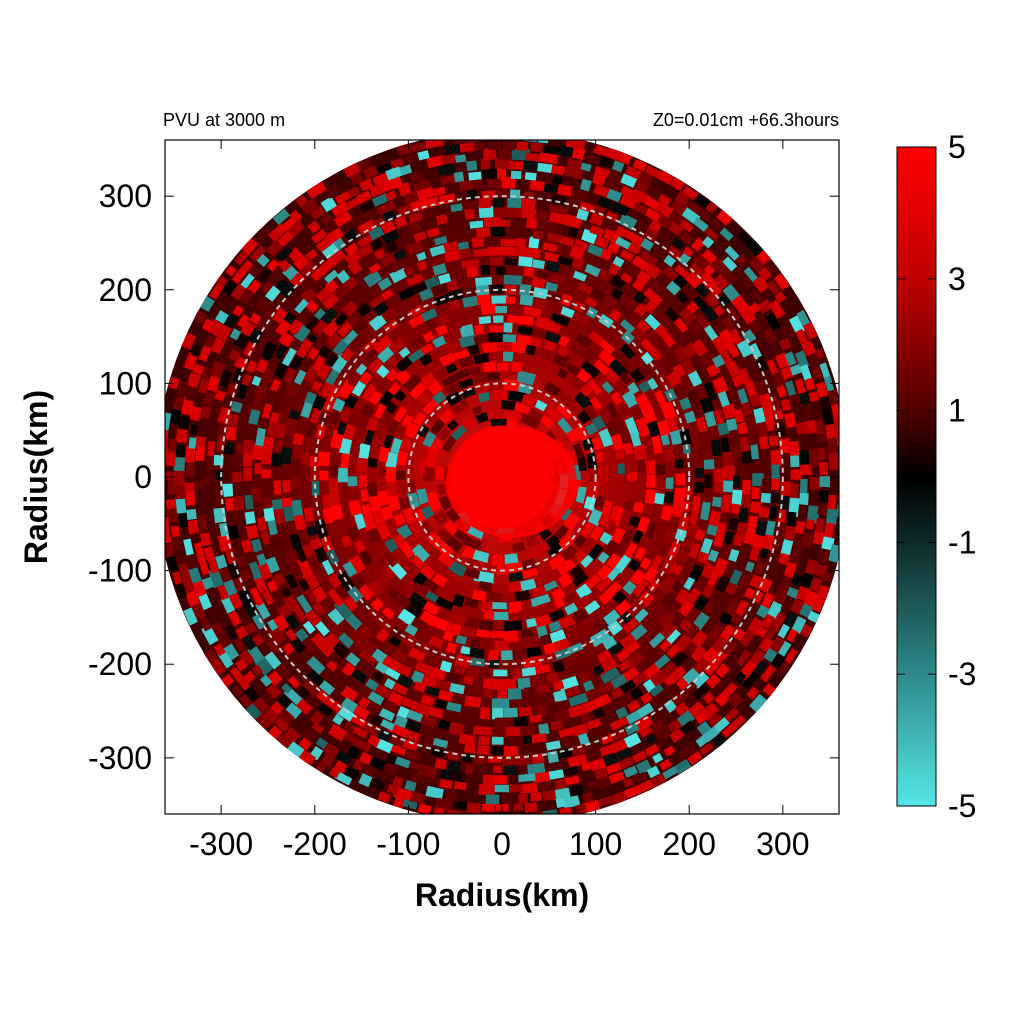 The image size is (1024, 1024). Describe the element at coordinates (36, 477) in the screenshot. I see `y-axis-title: Radius(km)` at that location.